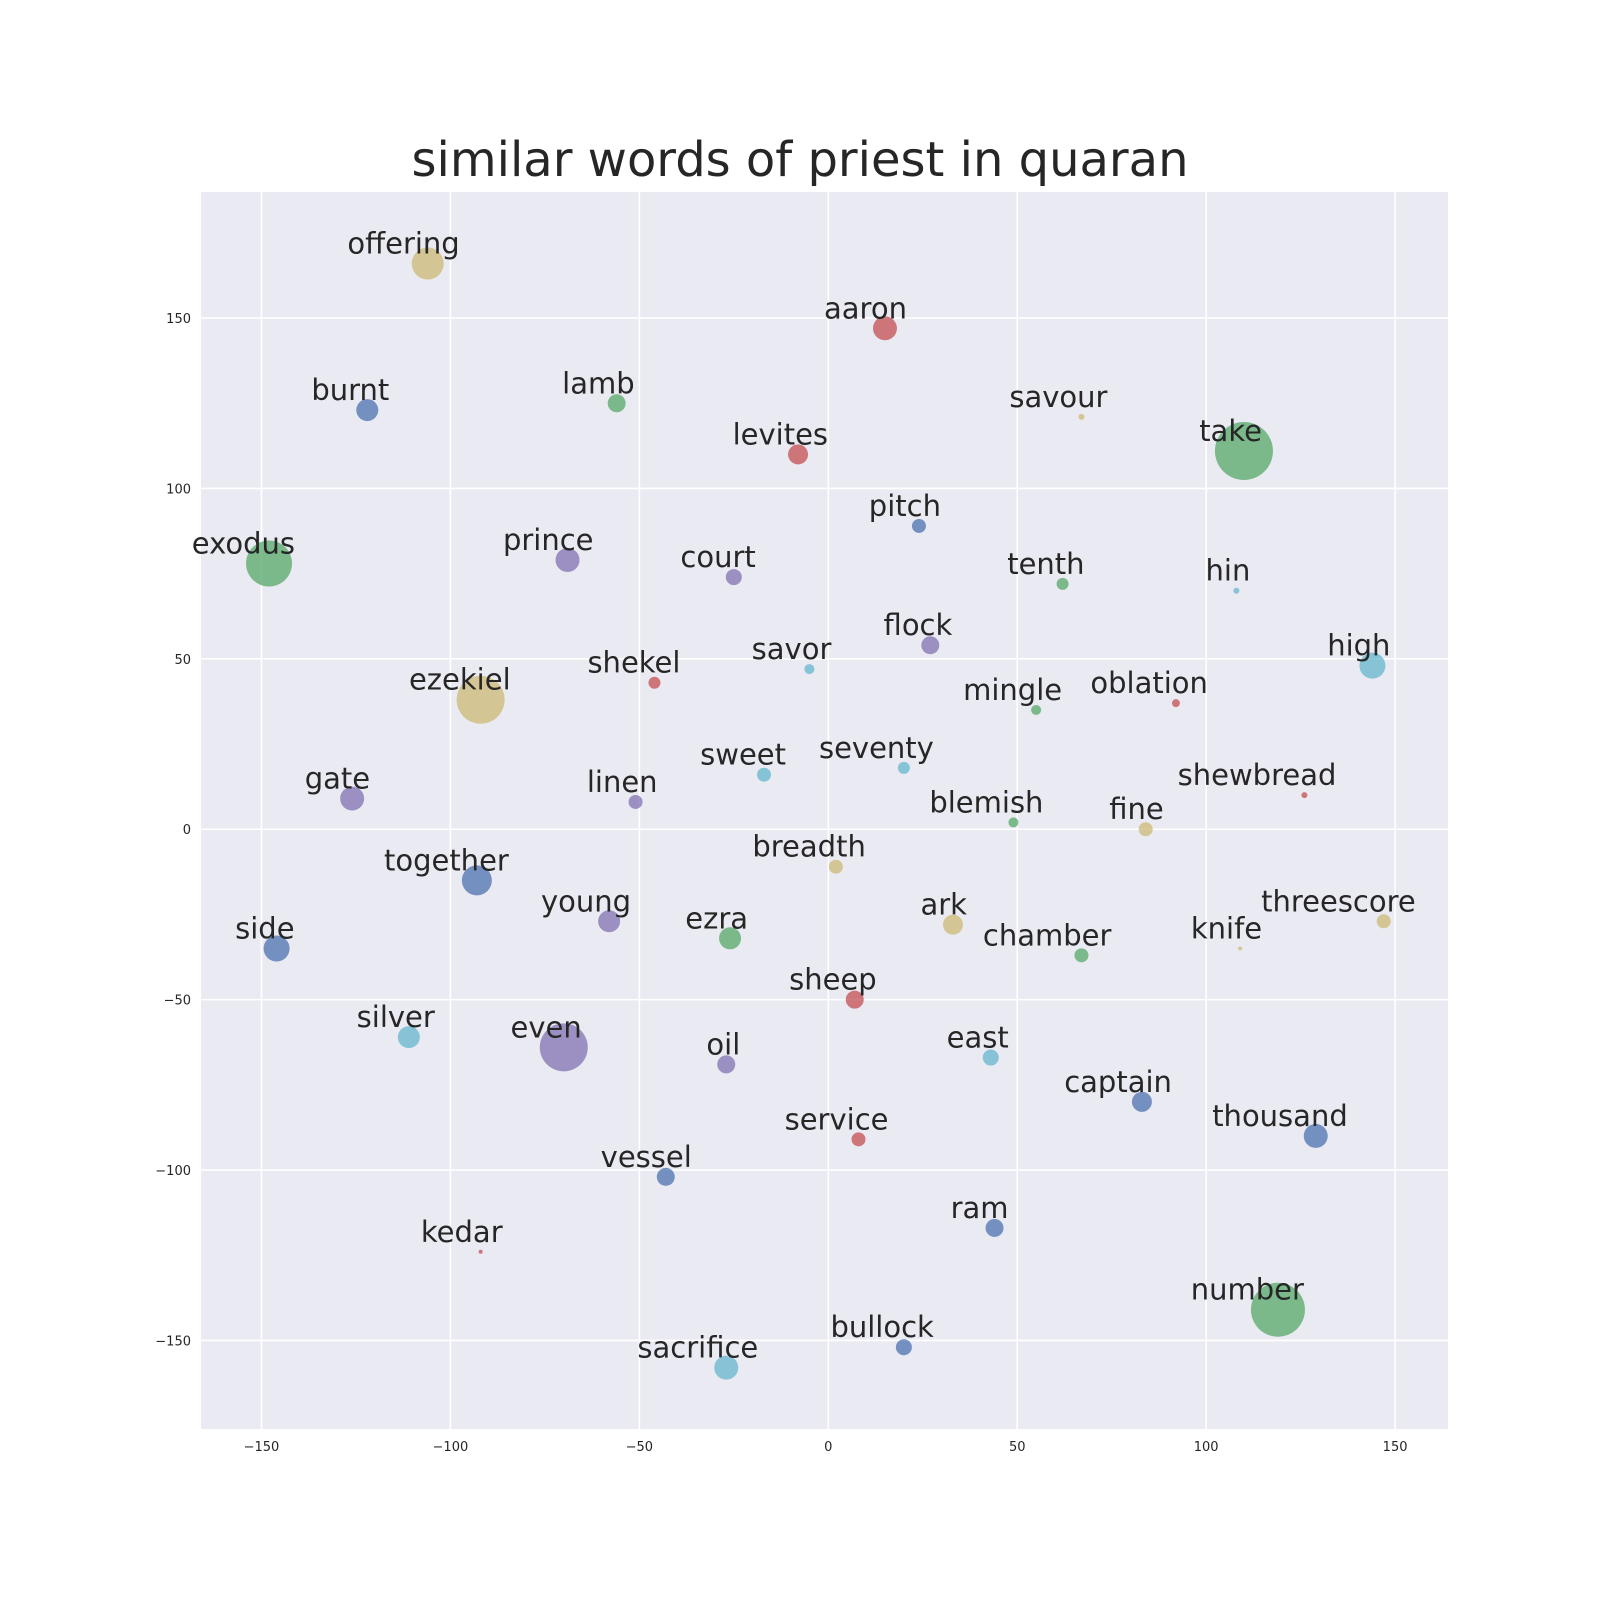  I want to click on point-number, so click(1277, 1309).